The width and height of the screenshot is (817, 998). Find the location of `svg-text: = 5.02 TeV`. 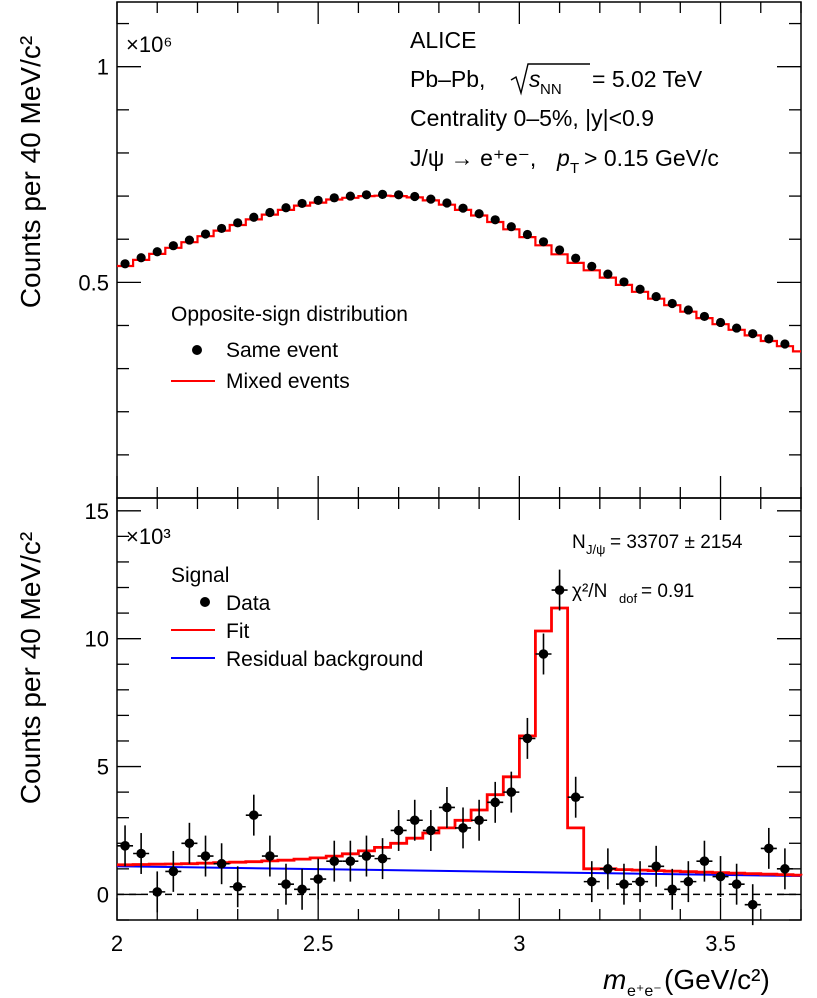

svg-text: = 5.02 TeV is located at coordinates (647, 79).